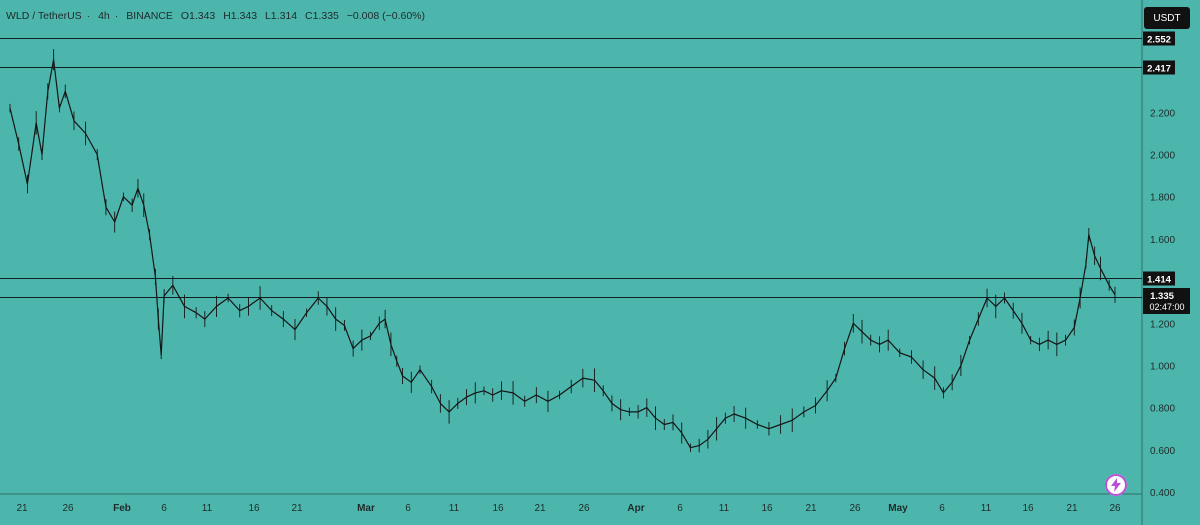 The image size is (1200, 525). I want to click on change-value: −0.008 (−0.60%), so click(386, 16).